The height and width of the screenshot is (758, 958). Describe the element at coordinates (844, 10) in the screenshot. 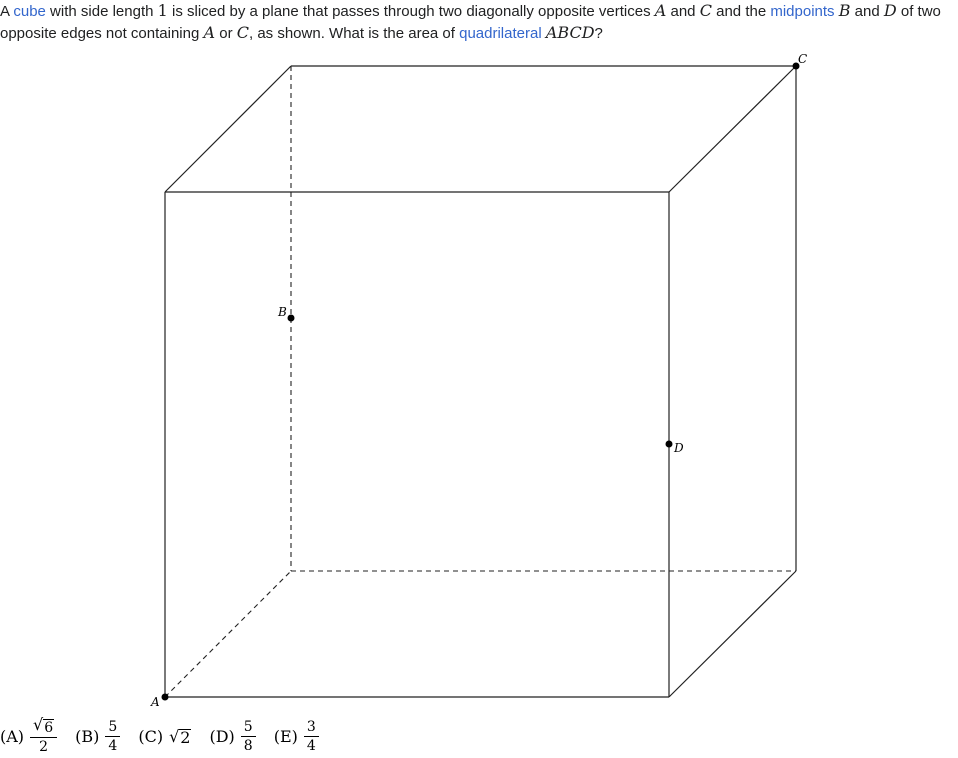

I see `math-b: B` at that location.